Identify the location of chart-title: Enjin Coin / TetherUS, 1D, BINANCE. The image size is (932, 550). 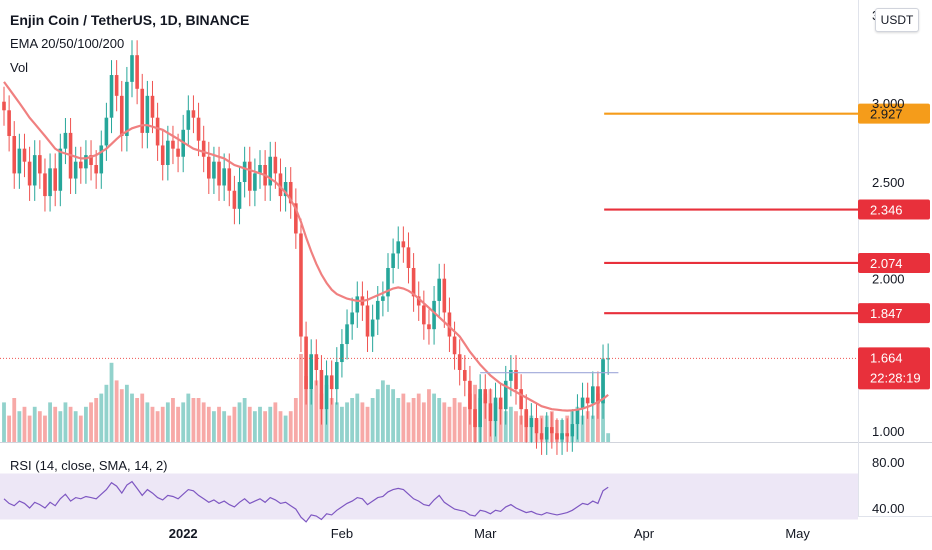
(130, 20).